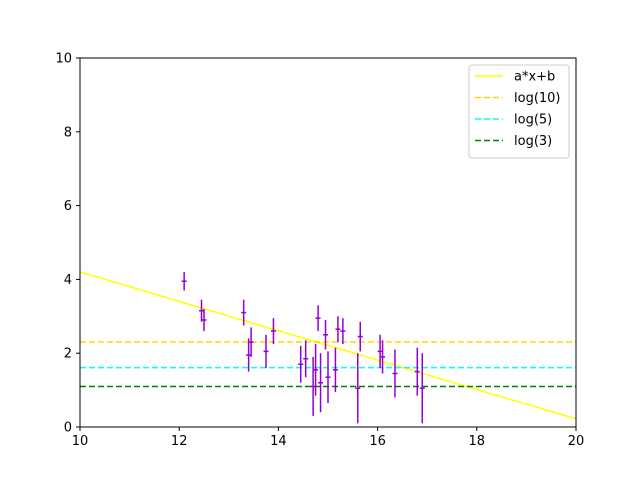 Image resolution: width=640 pixels, height=480 pixels. Describe the element at coordinates (68, 428) in the screenshot. I see `y-tick-label: 0` at that location.